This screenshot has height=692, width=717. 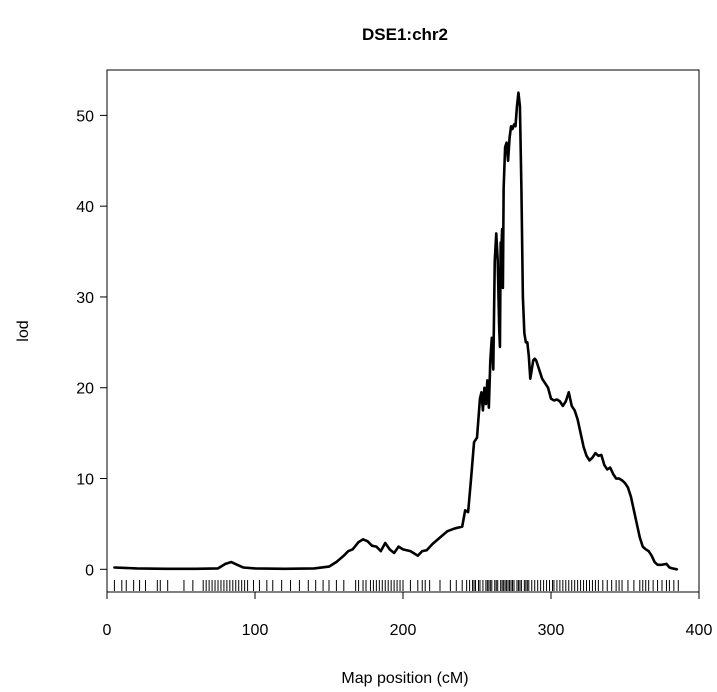 What do you see at coordinates (85, 207) in the screenshot?
I see `y-tick-label: 40` at bounding box center [85, 207].